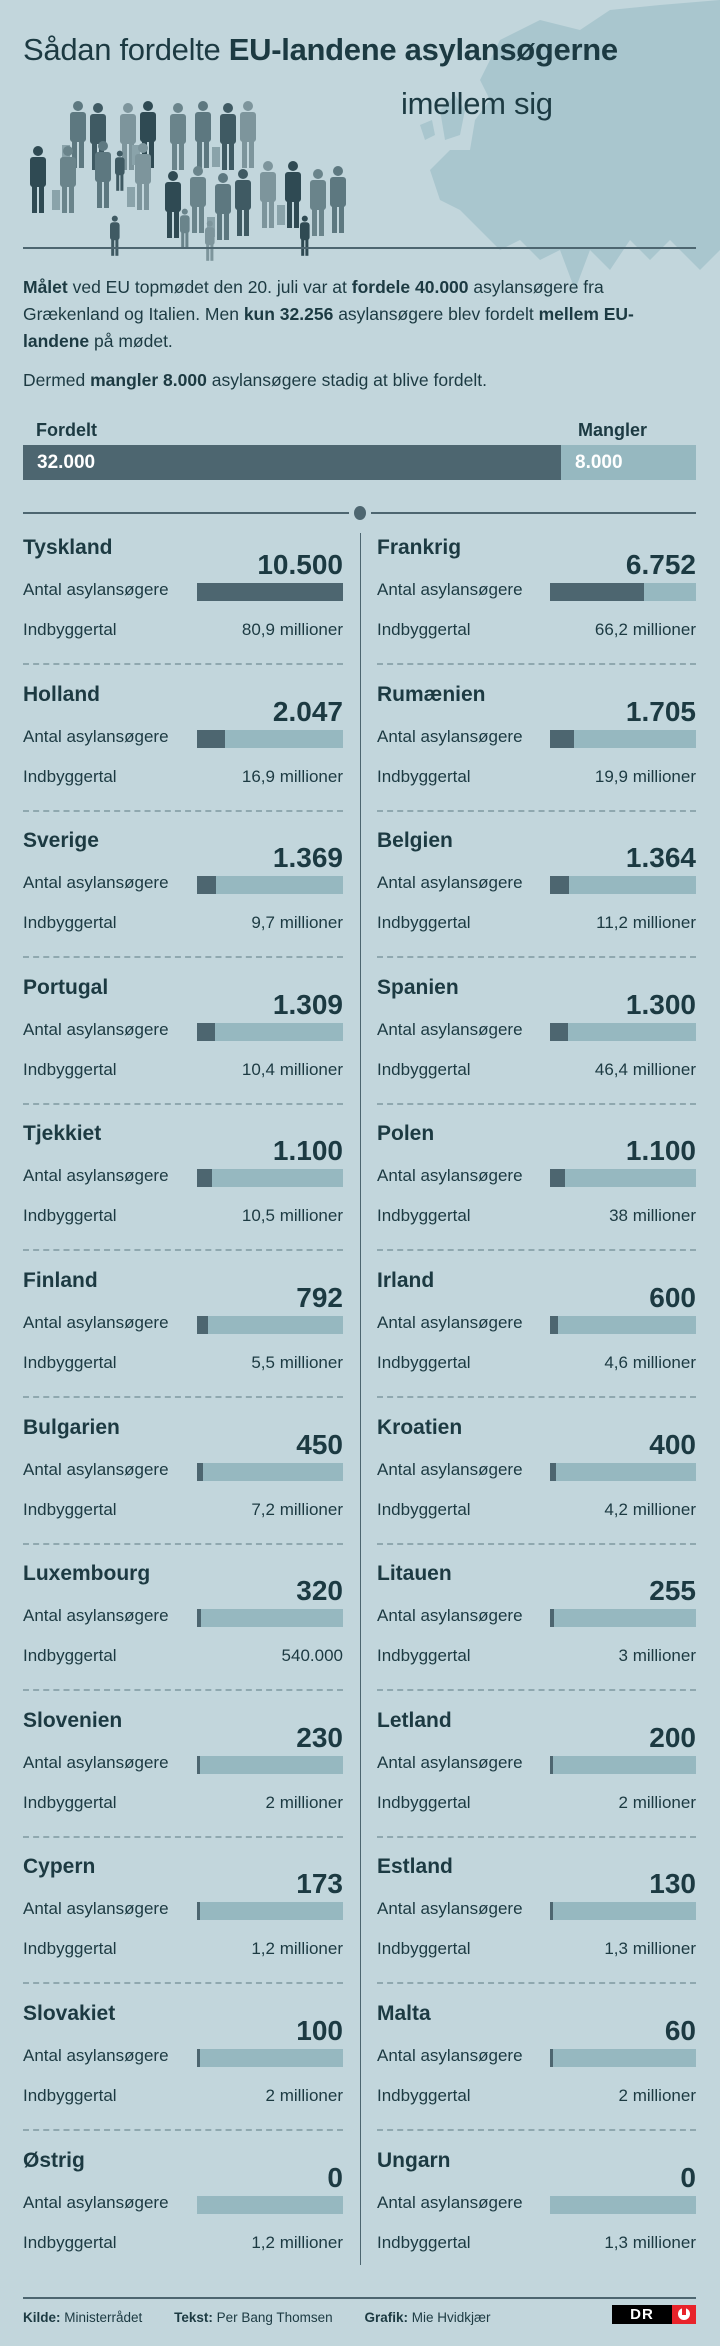 The height and width of the screenshot is (2346, 720). Describe the element at coordinates (431, 694) in the screenshot. I see `country-name: Rumænien` at that location.